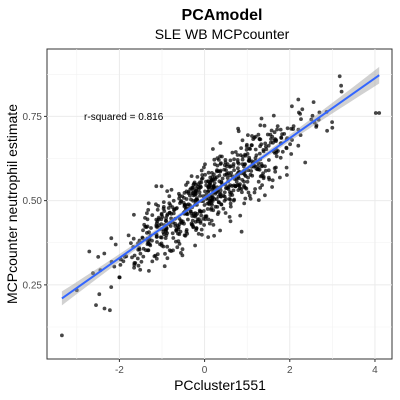 This screenshot has height=400, width=400. What do you see at coordinates (12, 204) in the screenshot?
I see `y-axis-label: MCPcounter neutrophil estimate` at bounding box center [12, 204].